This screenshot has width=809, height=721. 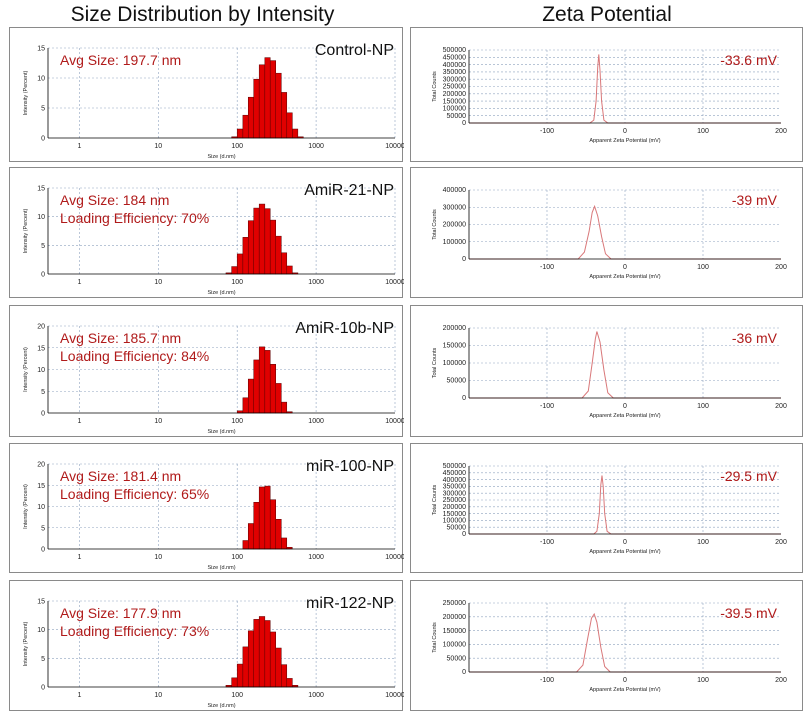 What do you see at coordinates (748, 613) in the screenshot?
I see `zeta-value-label: -39.5 mV` at bounding box center [748, 613].